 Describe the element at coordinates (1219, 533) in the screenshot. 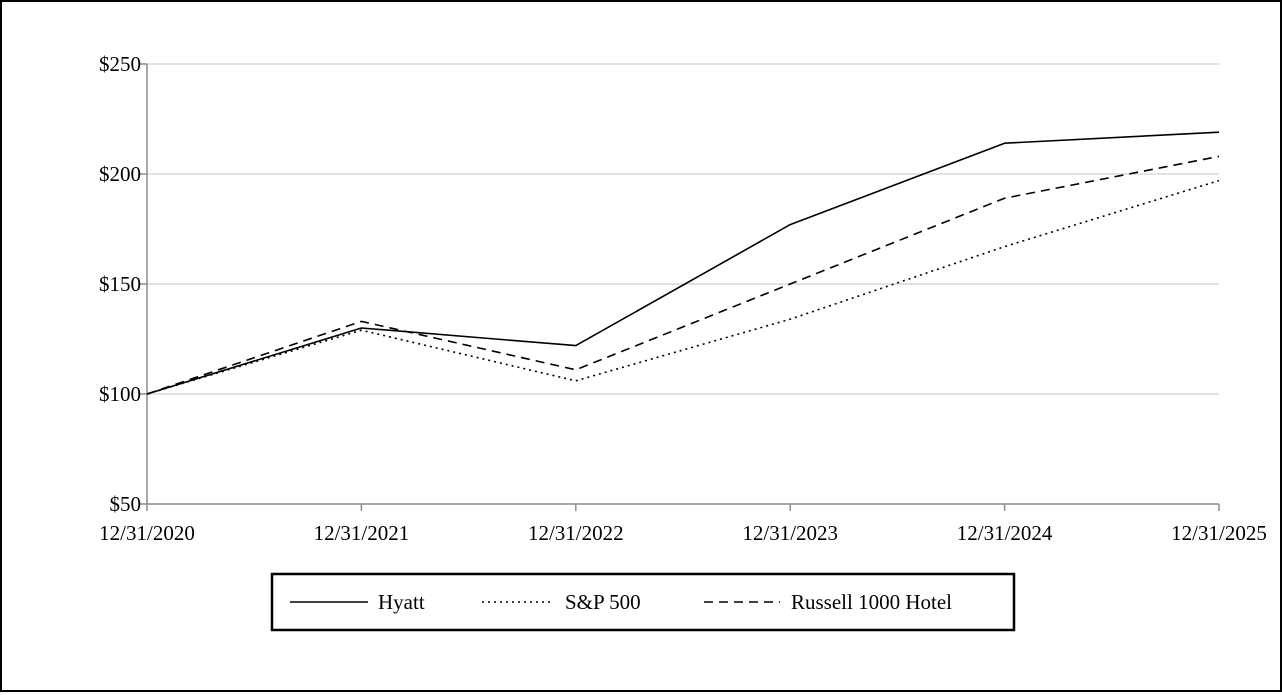

I see `x-tick-label: 12/31/2025` at that location.